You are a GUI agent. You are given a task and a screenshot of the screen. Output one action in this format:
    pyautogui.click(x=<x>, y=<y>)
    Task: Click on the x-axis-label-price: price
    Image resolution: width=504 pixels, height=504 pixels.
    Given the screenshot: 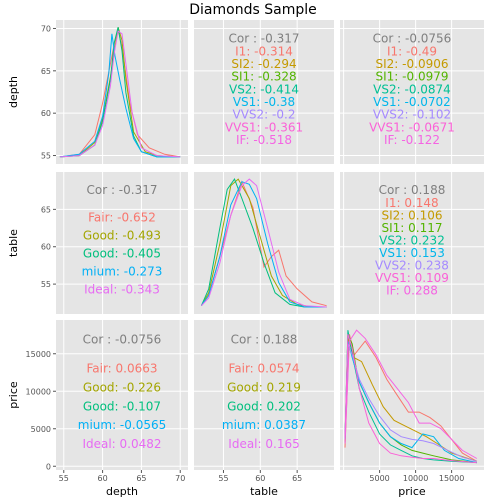 What is the action you would take?
    pyautogui.click(x=412, y=491)
    